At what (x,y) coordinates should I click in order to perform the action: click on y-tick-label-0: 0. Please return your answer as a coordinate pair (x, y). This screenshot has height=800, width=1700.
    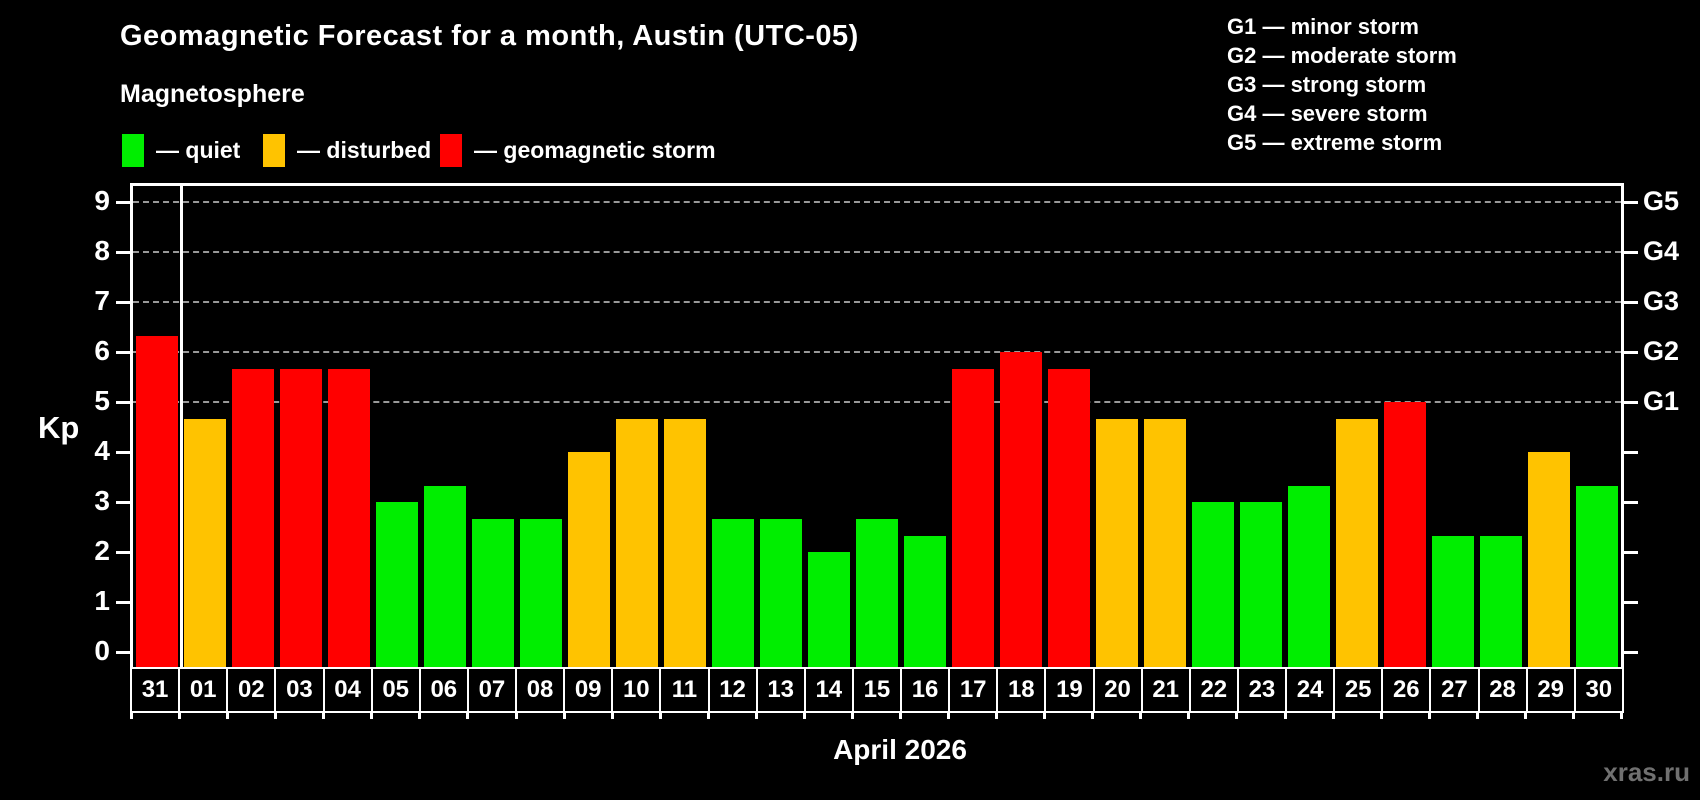
    Looking at the image, I should click on (102, 650).